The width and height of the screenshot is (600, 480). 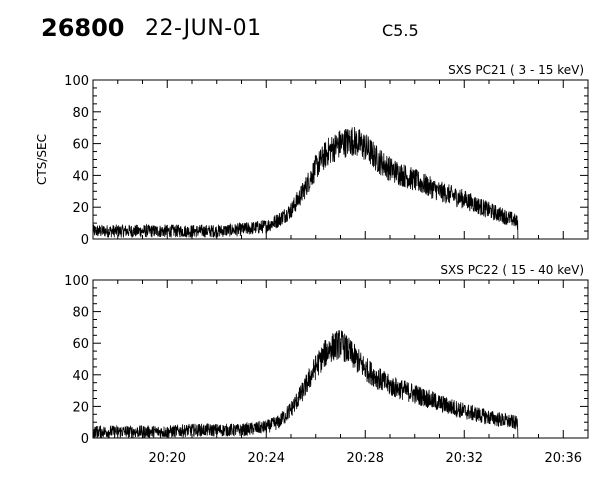 What do you see at coordinates (42, 159) in the screenshot?
I see `y-axis-label: CTS/SEC` at bounding box center [42, 159].